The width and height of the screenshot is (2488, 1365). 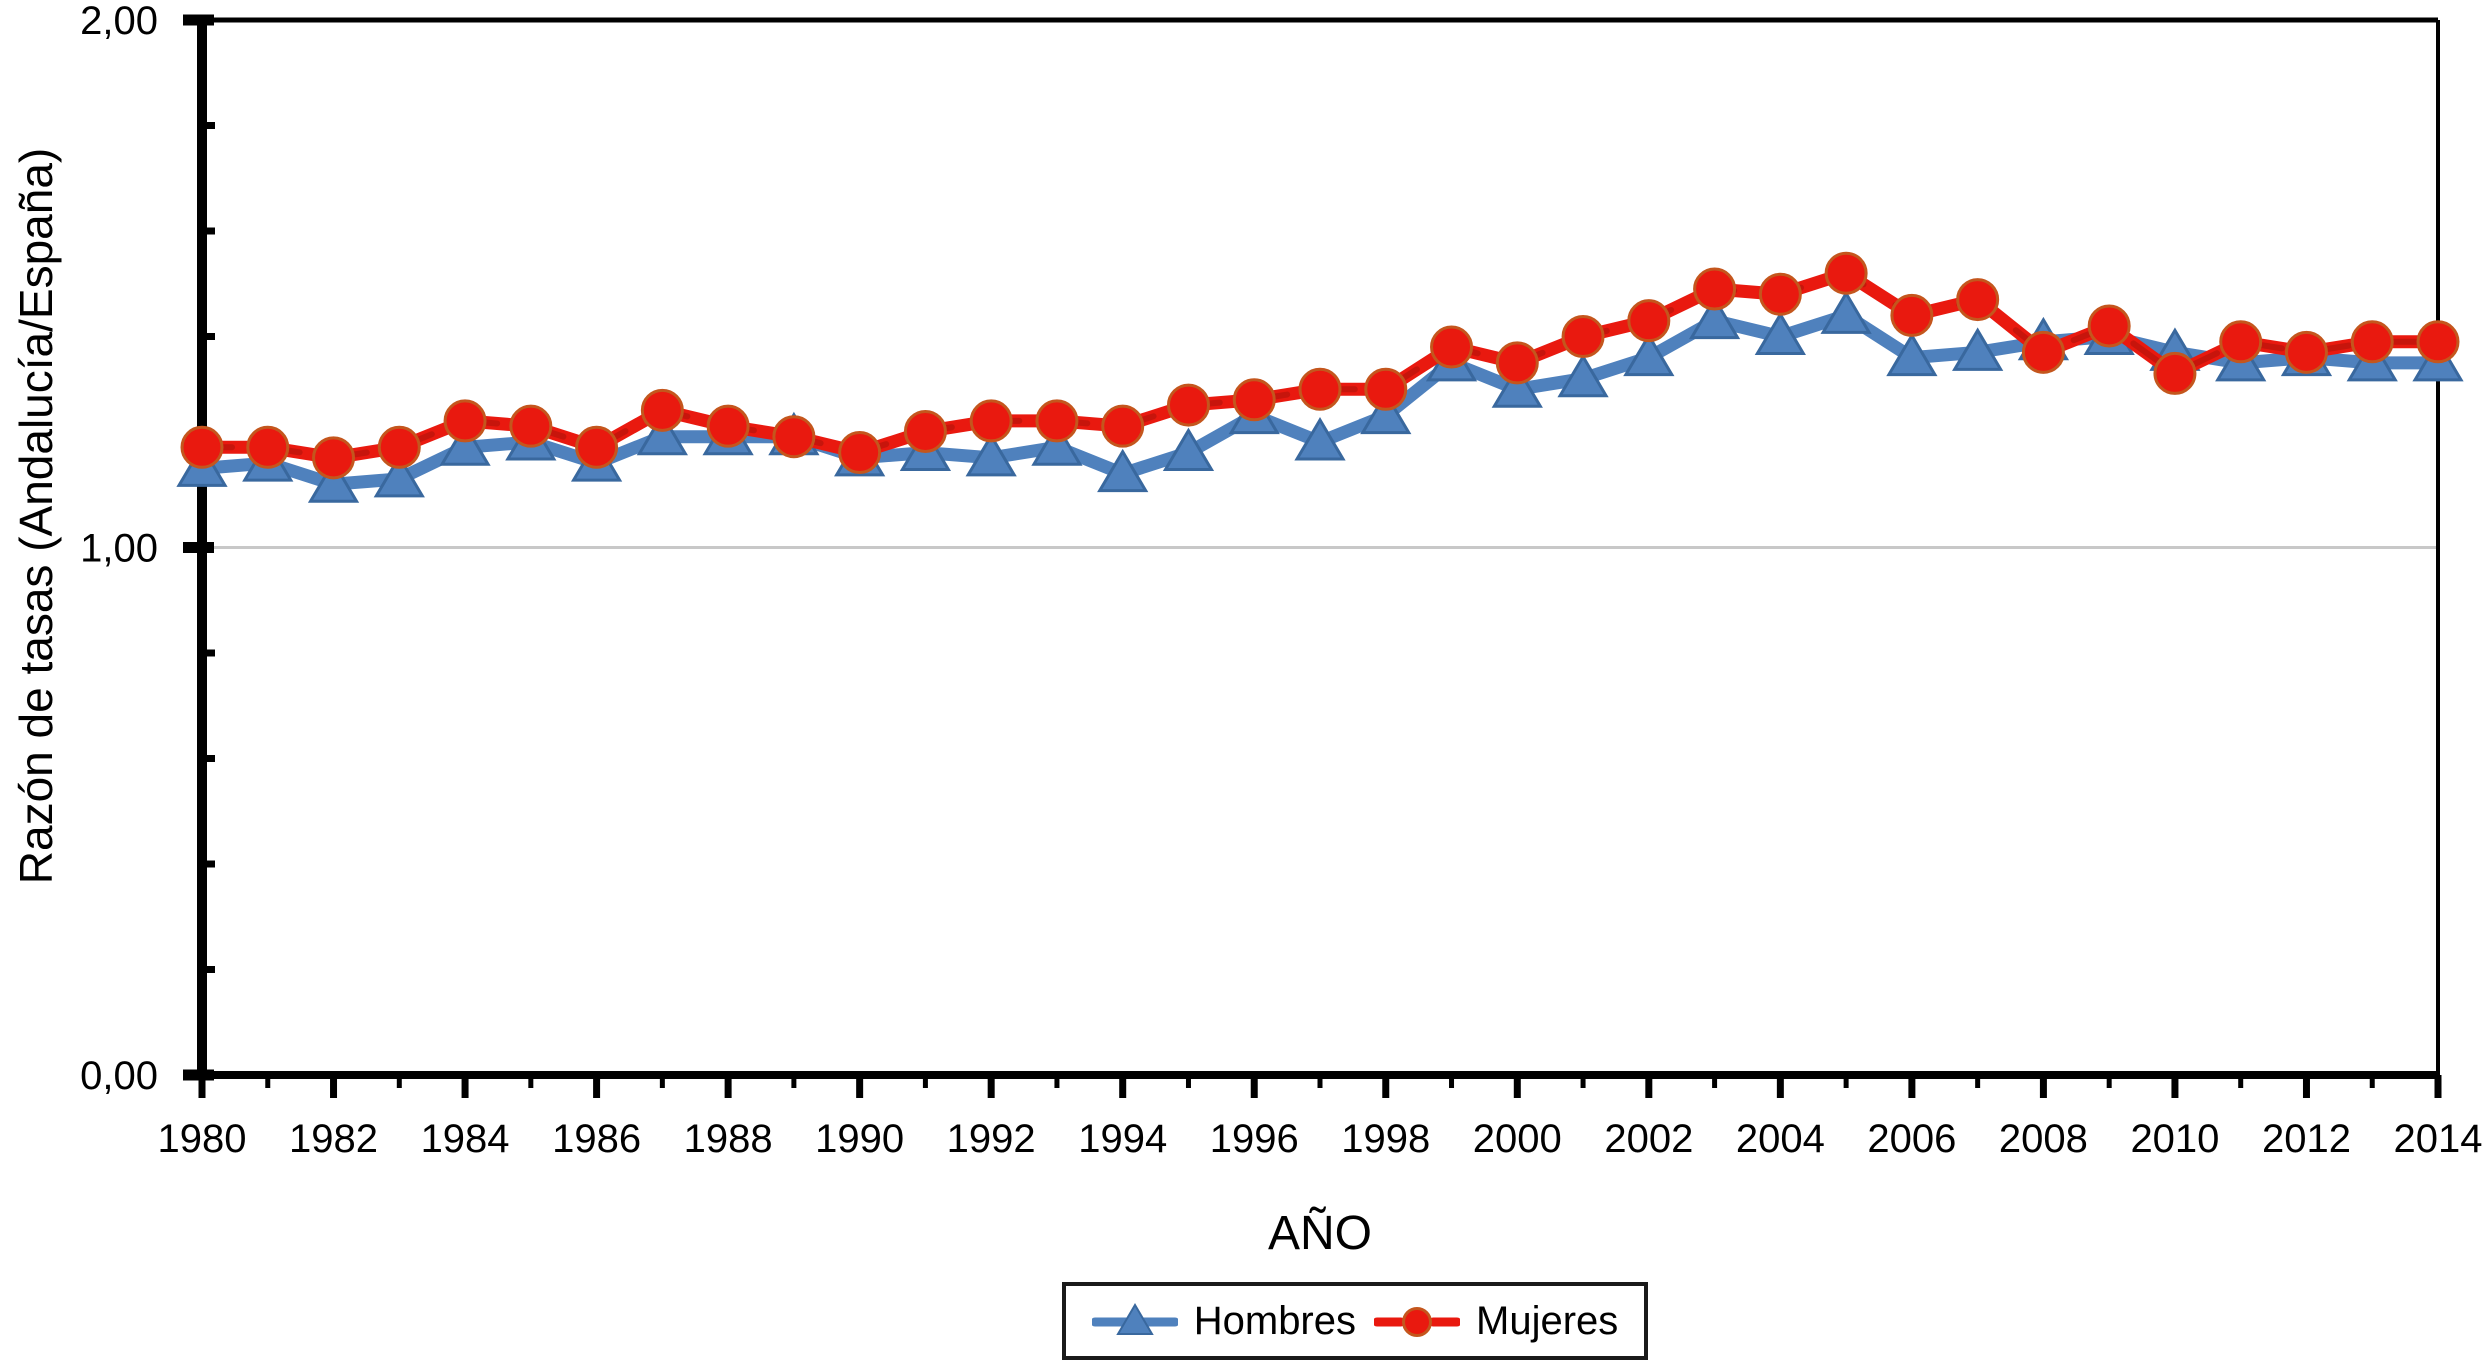 What do you see at coordinates (2174, 1139) in the screenshot?
I see `x-tick-label: 2010` at bounding box center [2174, 1139].